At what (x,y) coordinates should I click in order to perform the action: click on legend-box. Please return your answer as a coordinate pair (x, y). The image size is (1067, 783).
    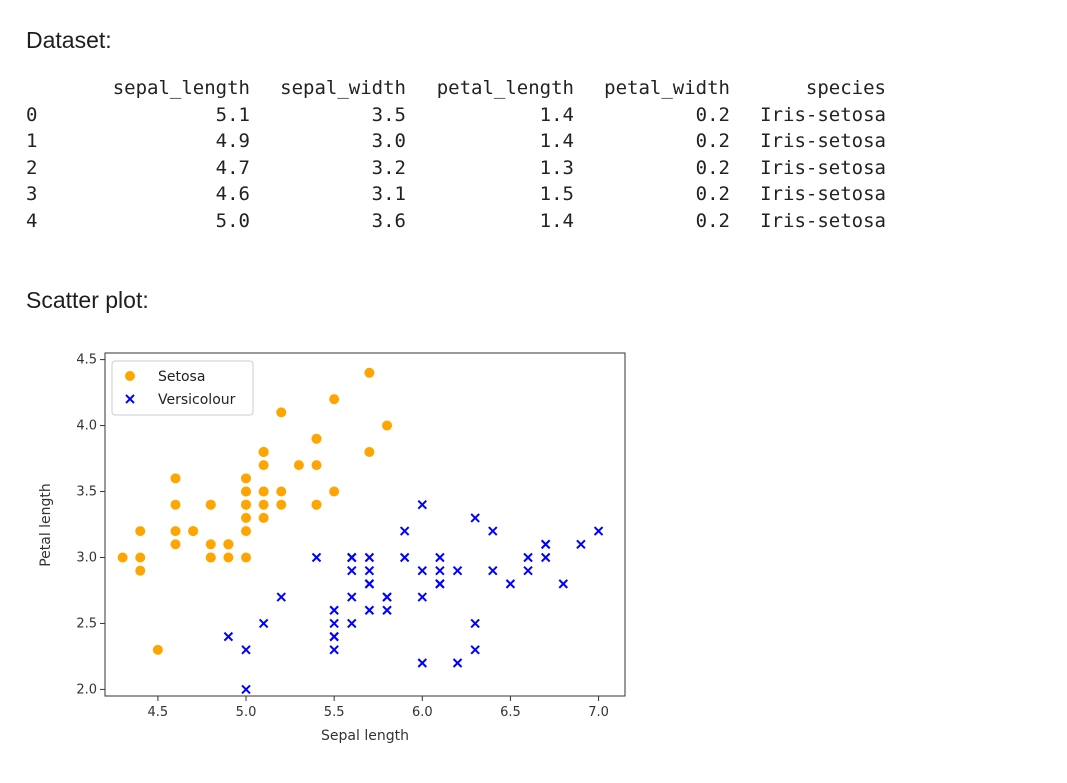
    Looking at the image, I should click on (182, 388).